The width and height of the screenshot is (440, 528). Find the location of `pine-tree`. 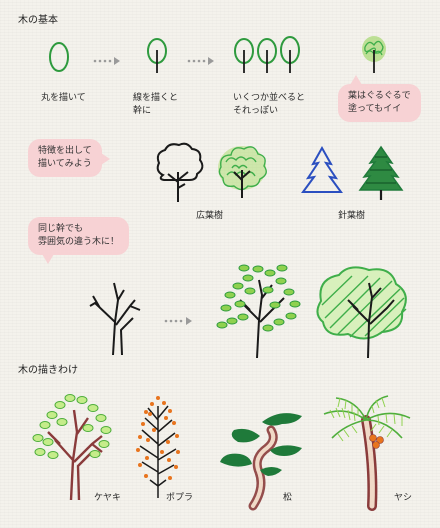

pine-tree is located at coordinates (261, 462).